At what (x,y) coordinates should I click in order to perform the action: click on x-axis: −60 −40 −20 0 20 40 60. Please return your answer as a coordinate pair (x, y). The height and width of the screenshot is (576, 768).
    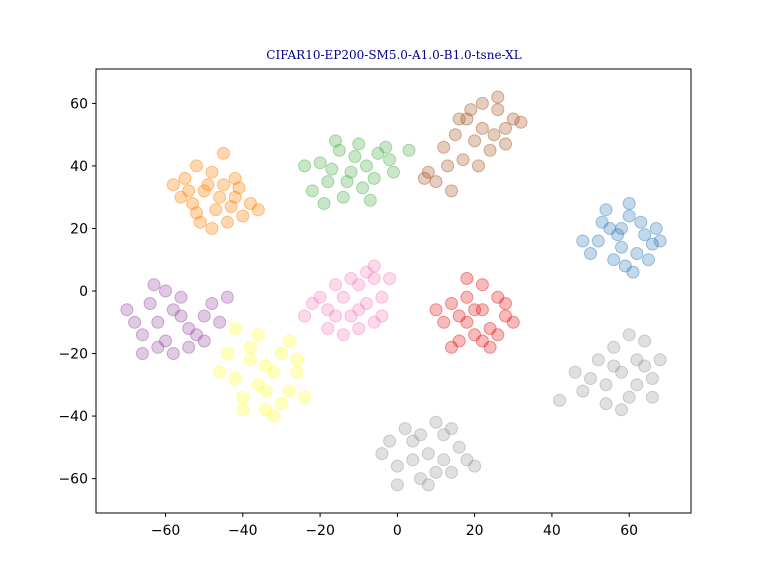
    Looking at the image, I should click on (394, 526).